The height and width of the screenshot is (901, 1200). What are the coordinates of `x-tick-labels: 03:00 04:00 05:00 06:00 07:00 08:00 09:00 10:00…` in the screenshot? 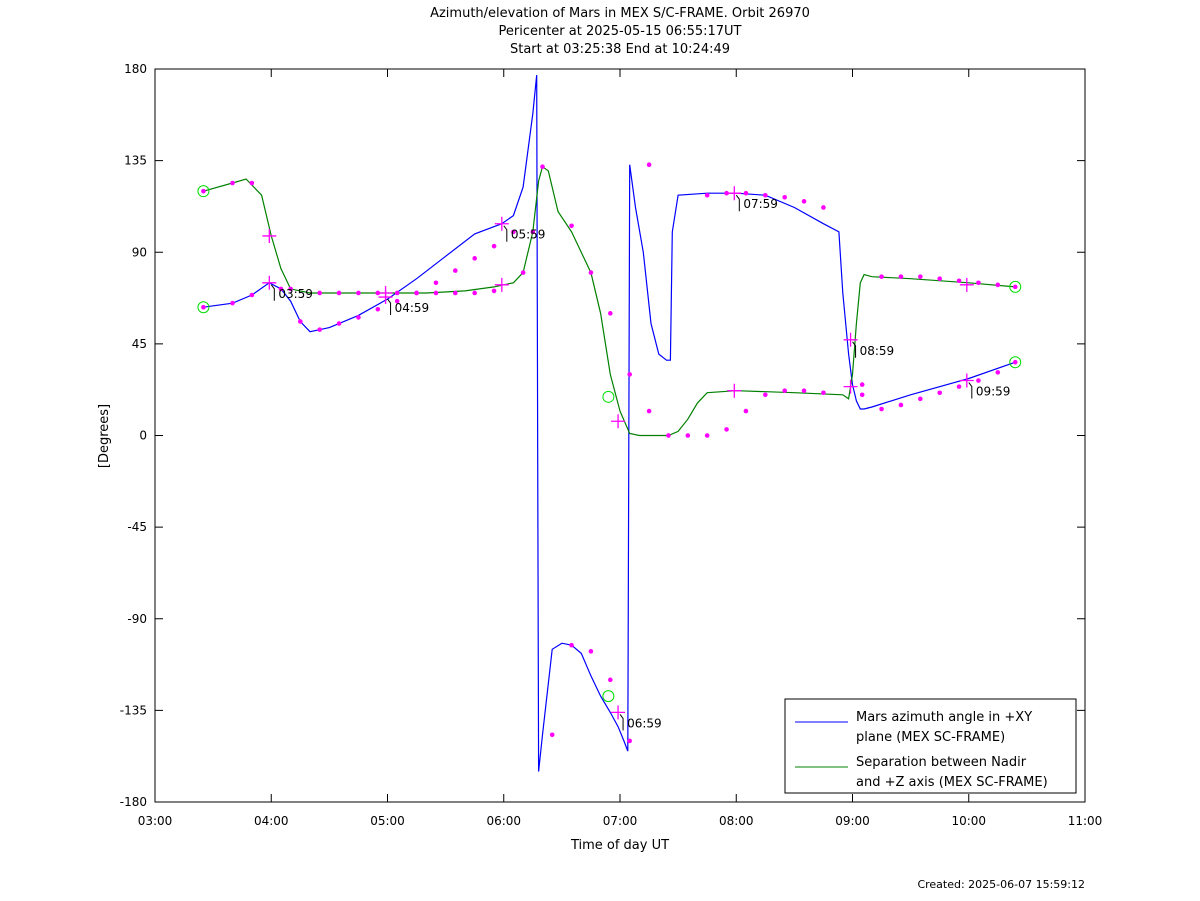 It's located at (620, 821).